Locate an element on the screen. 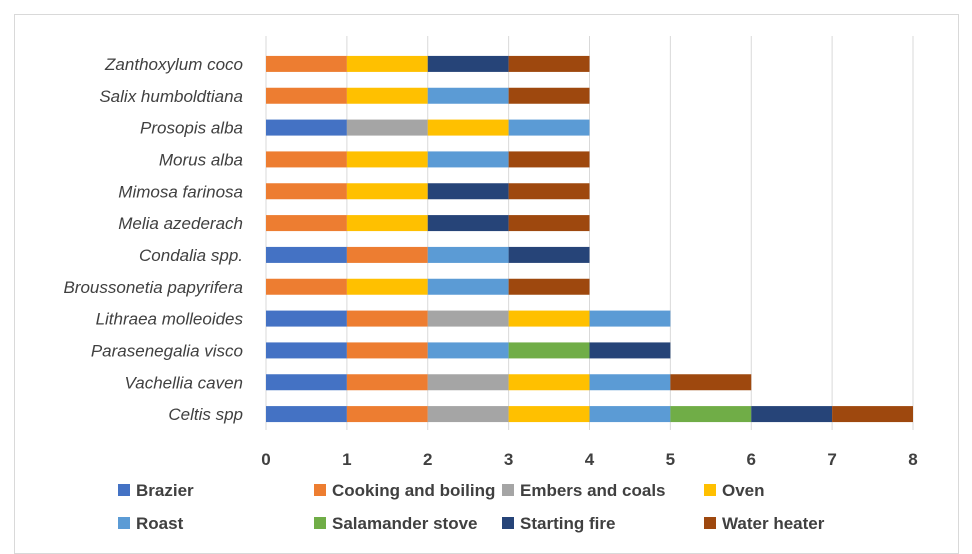 The image size is (972, 554). category-label: Celtis spp is located at coordinates (205, 414).